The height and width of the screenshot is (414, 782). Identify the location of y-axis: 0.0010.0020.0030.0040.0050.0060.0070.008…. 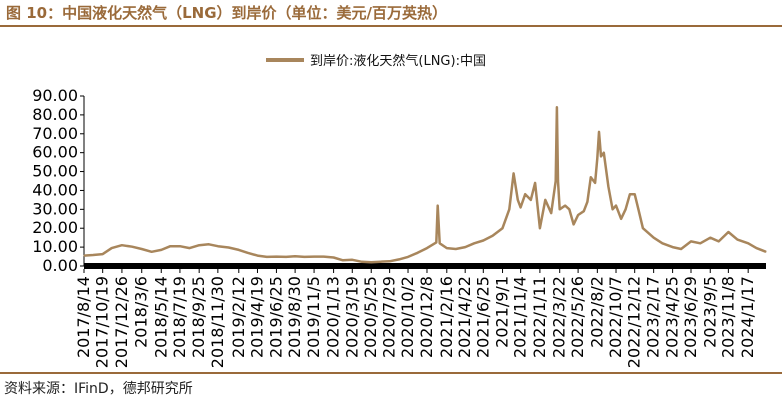
(58, 180).